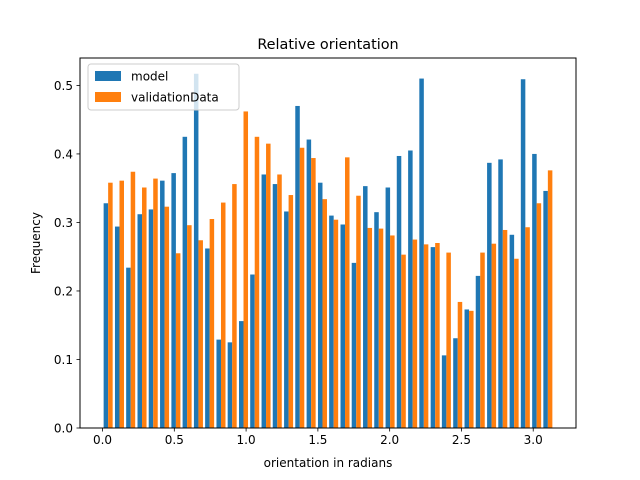 The width and height of the screenshot is (640, 480). What do you see at coordinates (533, 440) in the screenshot?
I see `x-tick-label: 3.0` at bounding box center [533, 440].